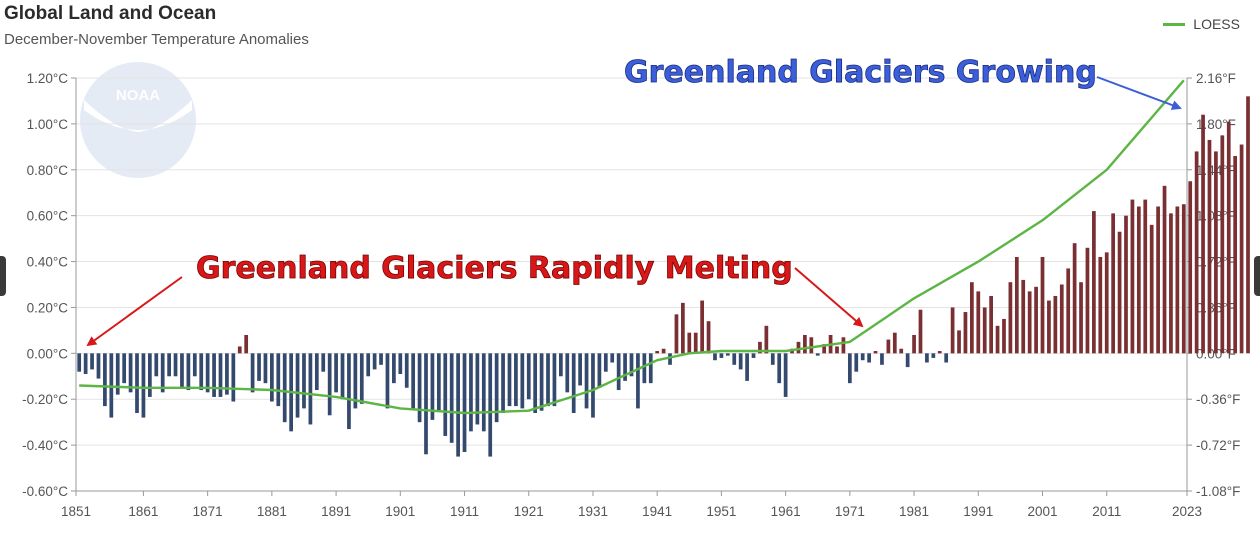  I want to click on bar-1996, so click(1010, 318).